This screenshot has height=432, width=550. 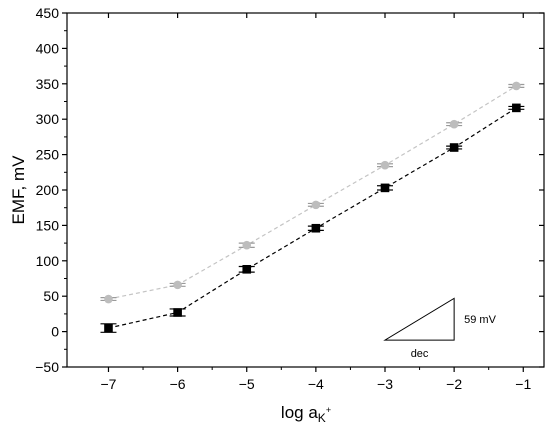 I want to click on x-tick-label: −7, so click(x=108, y=384).